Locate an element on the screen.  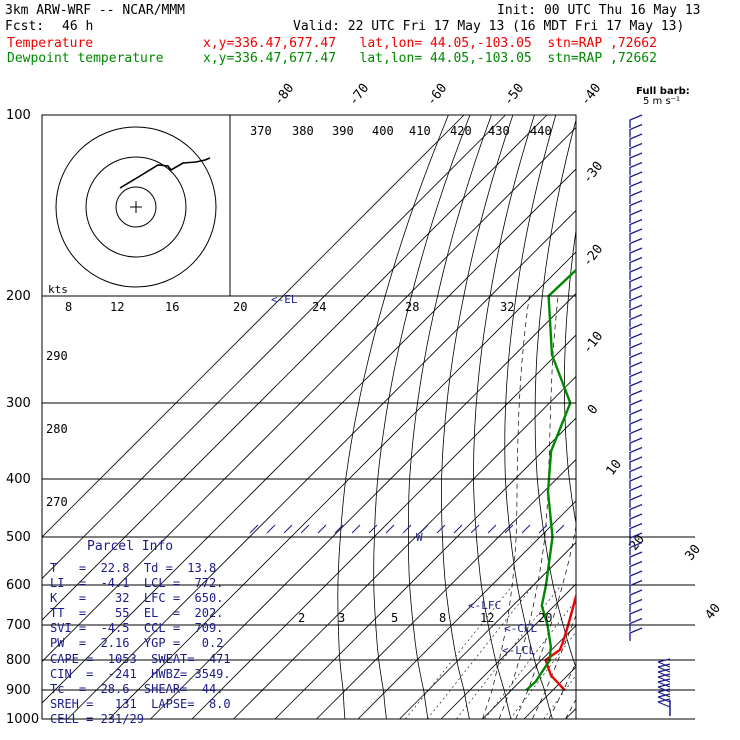
level-annotation: <-LCL is located at coordinates (518, 650).